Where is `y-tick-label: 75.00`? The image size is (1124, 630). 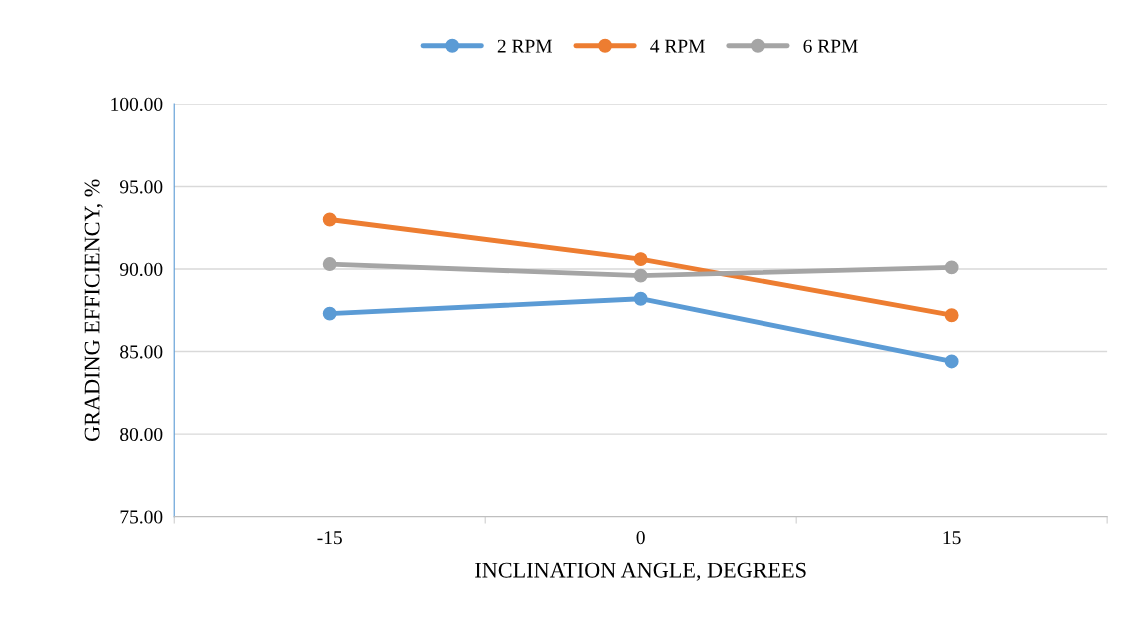 y-tick-label: 75.00 is located at coordinates (141, 517).